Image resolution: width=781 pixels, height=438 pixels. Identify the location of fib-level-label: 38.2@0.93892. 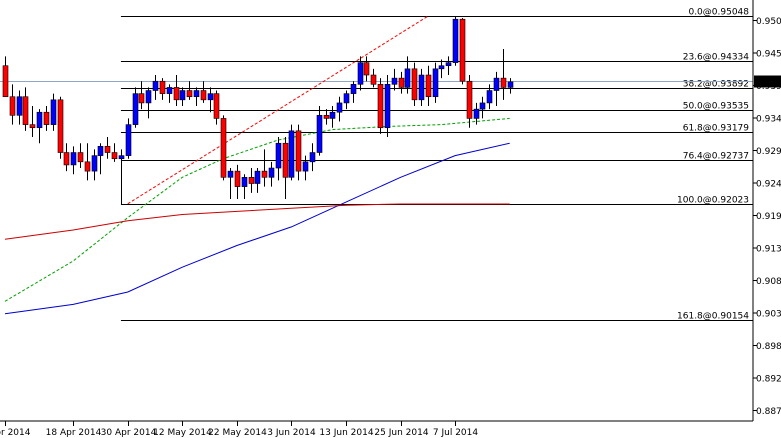
(716, 85).